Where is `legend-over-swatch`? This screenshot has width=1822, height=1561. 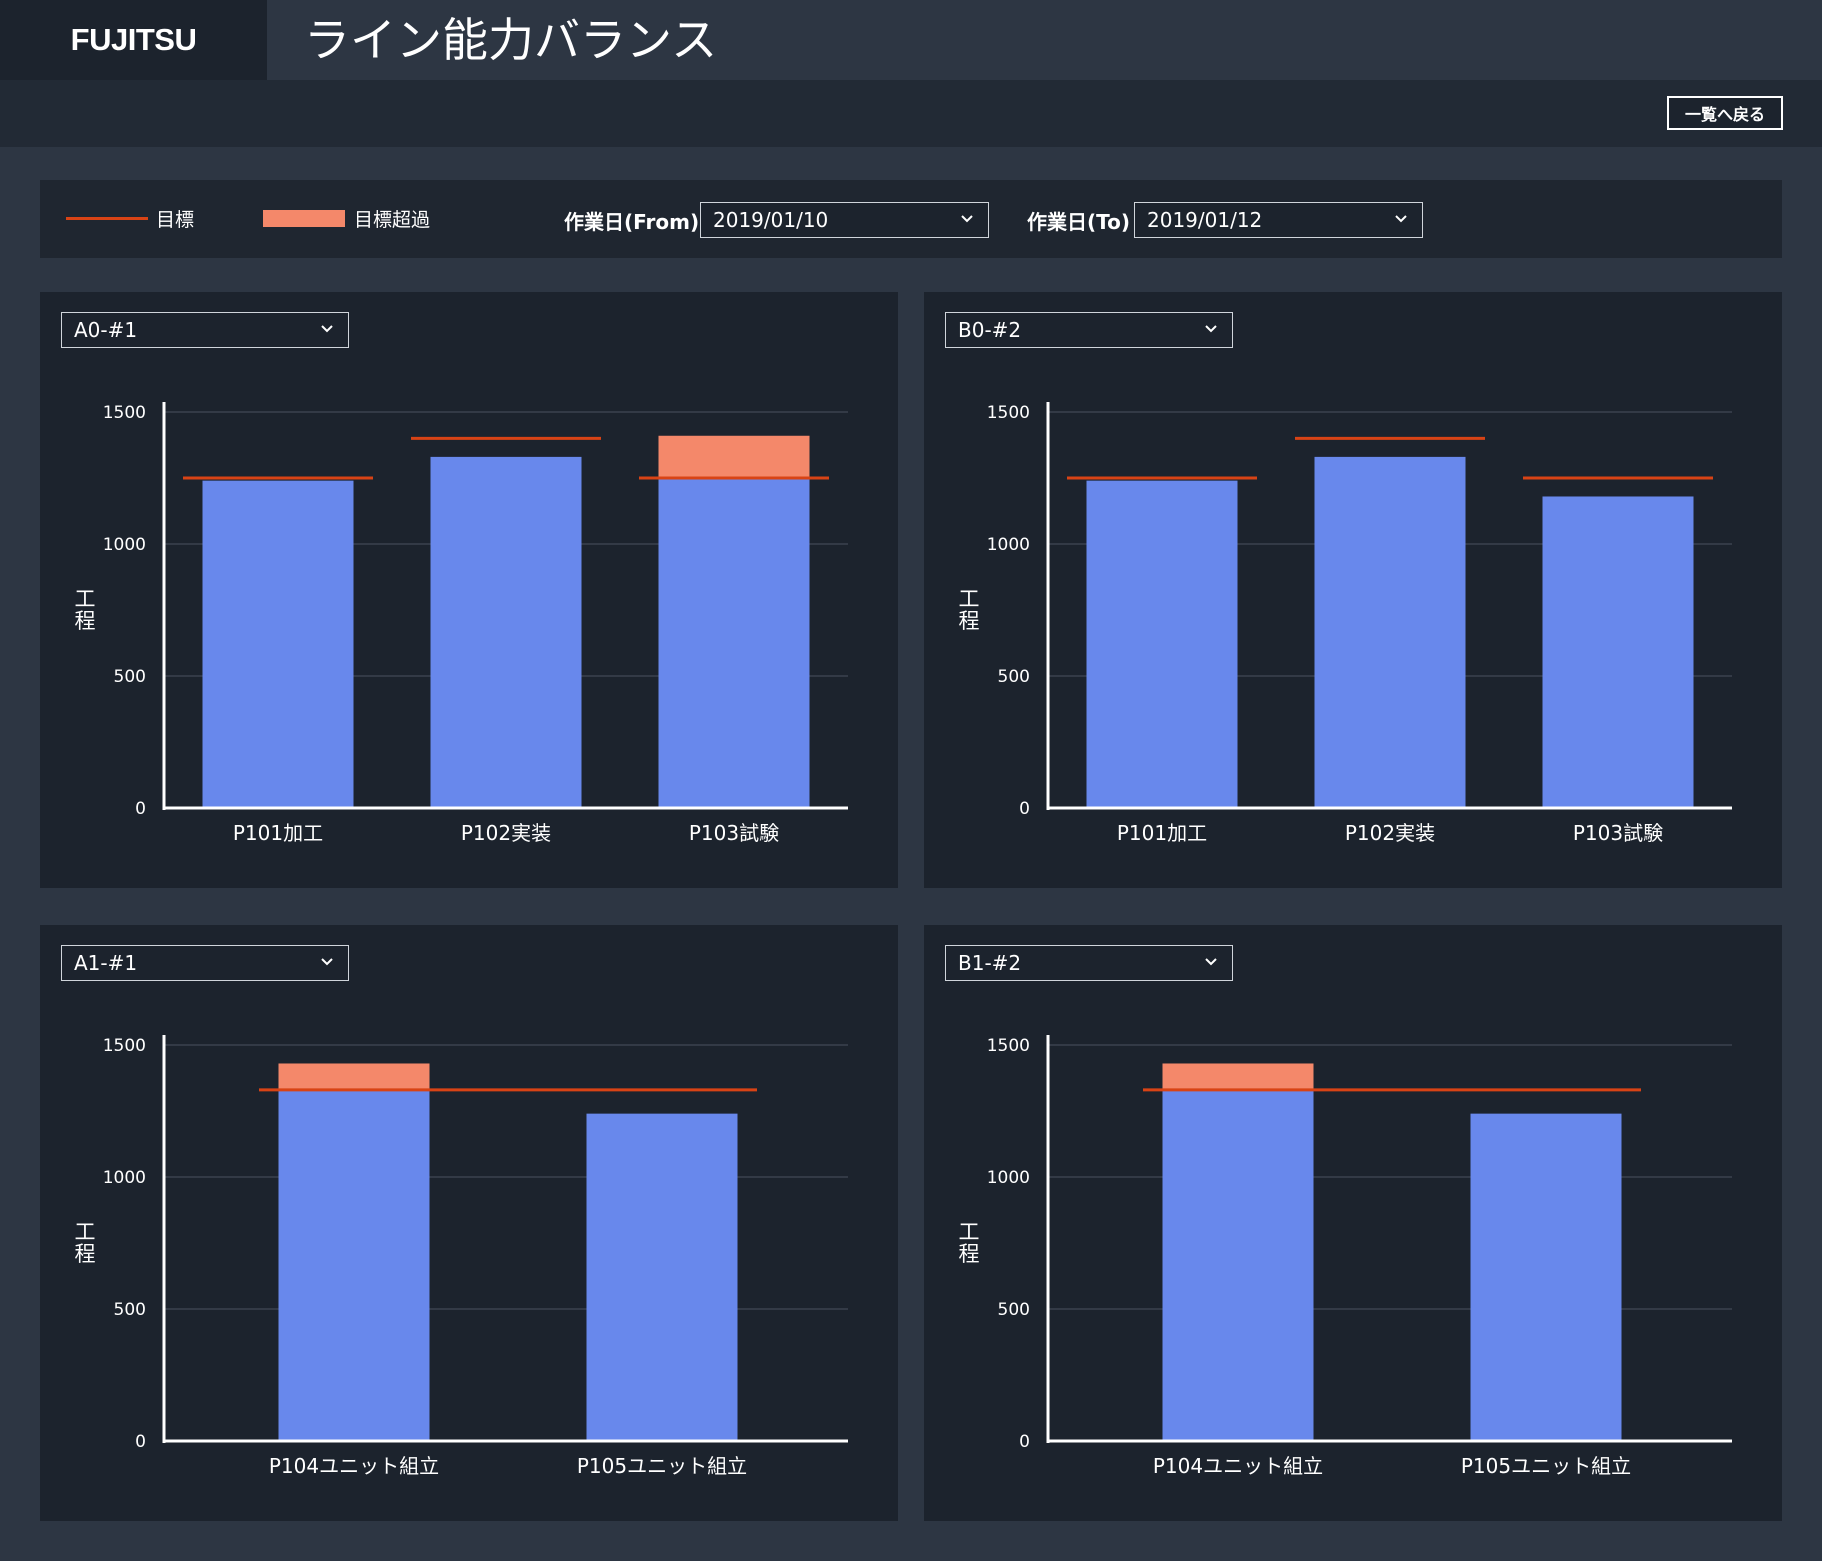 legend-over-swatch is located at coordinates (304, 218).